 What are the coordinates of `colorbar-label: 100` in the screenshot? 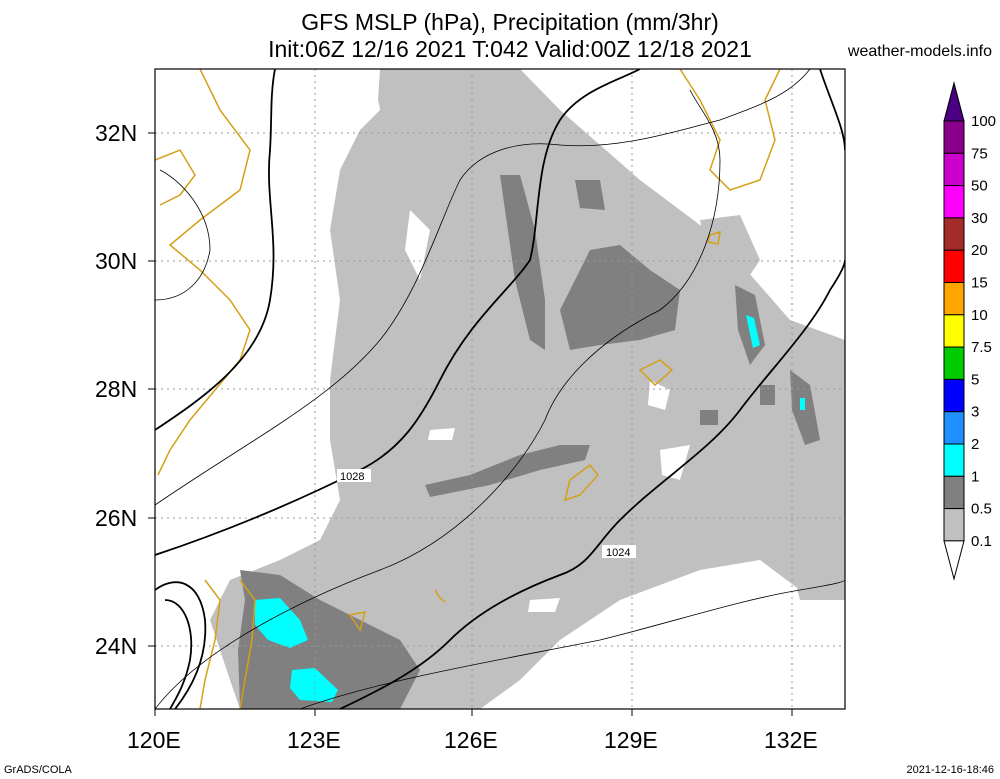 It's located at (983, 121).